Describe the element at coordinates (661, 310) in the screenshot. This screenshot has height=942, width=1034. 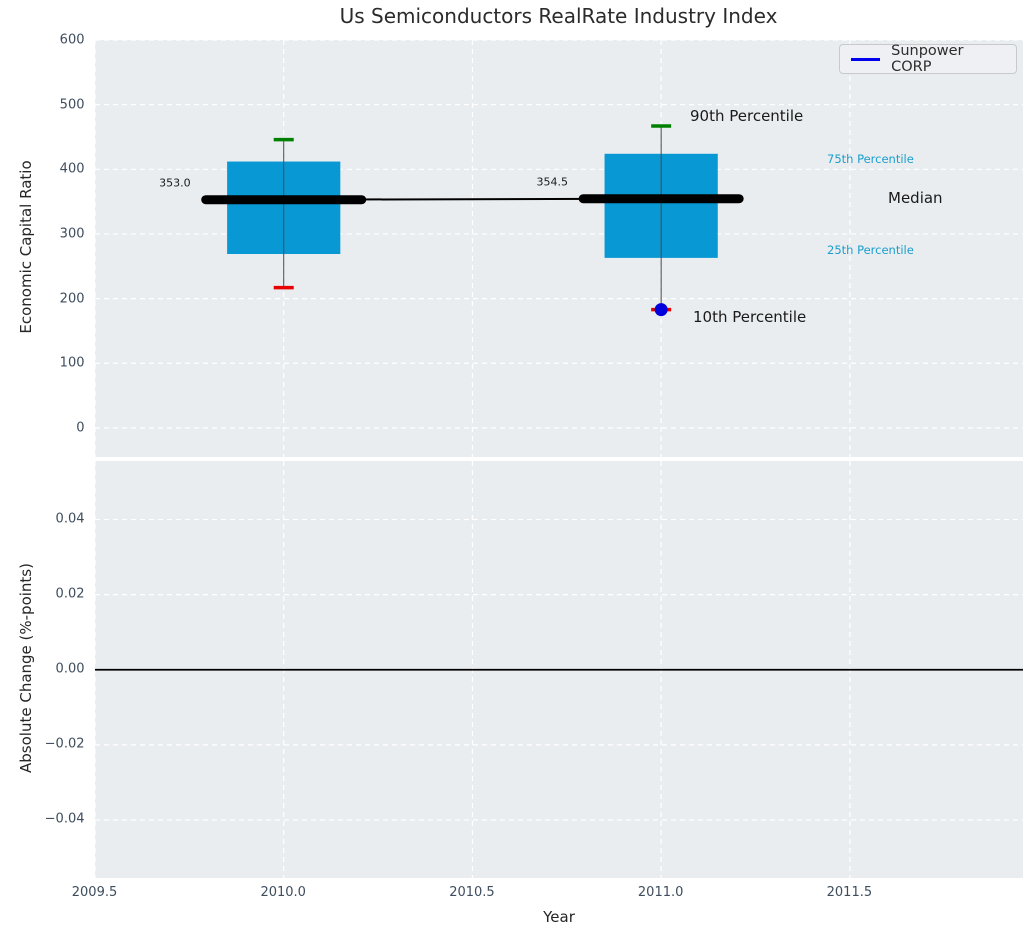
I see `sunpower-marker` at that location.